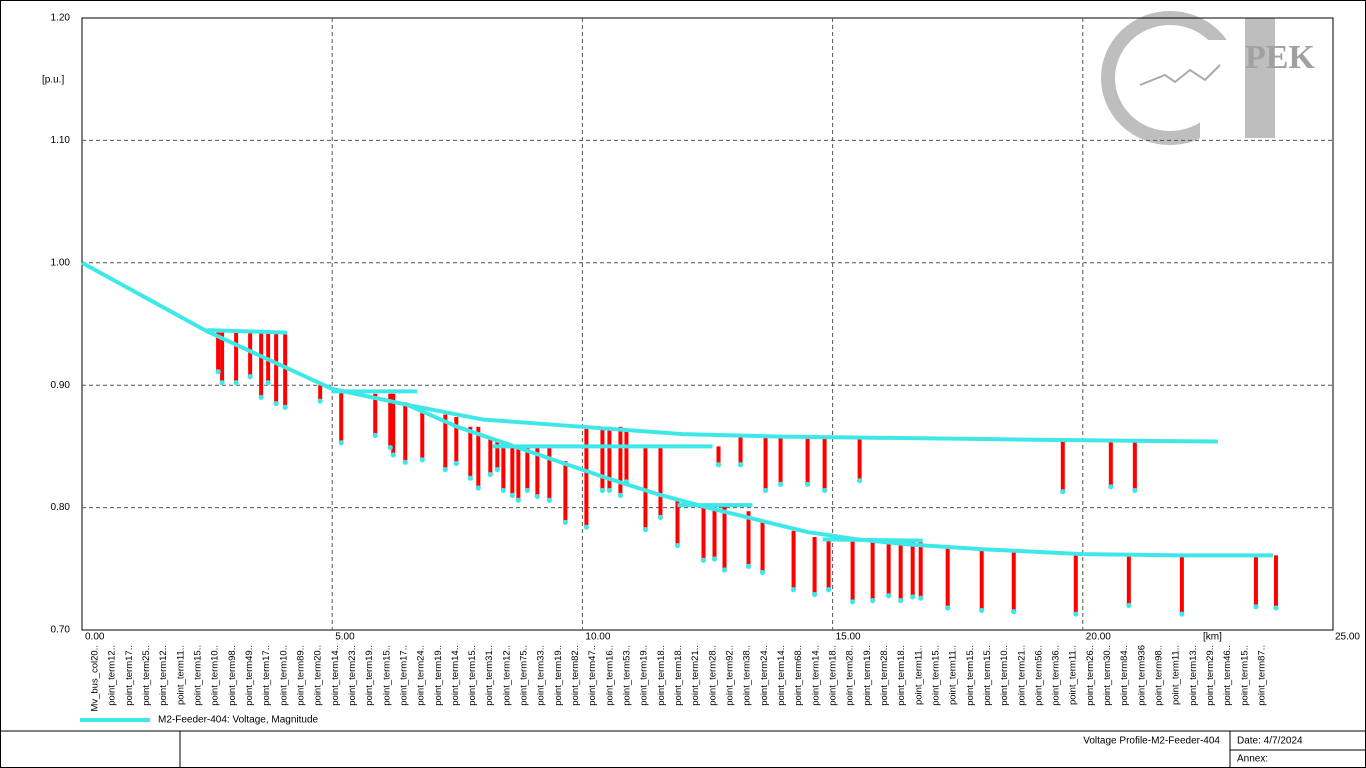 Image resolution: width=1366 pixels, height=768 pixels. I want to click on bus-label: point_term38.., so click(747, 675).